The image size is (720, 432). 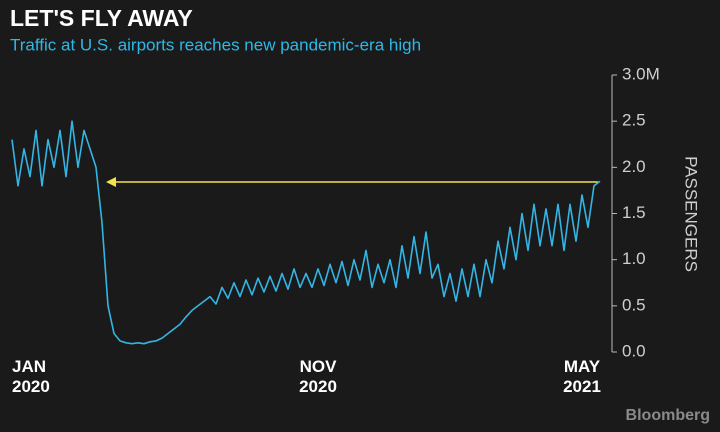 I want to click on y-tick-label: 2.0, so click(x=634, y=166).